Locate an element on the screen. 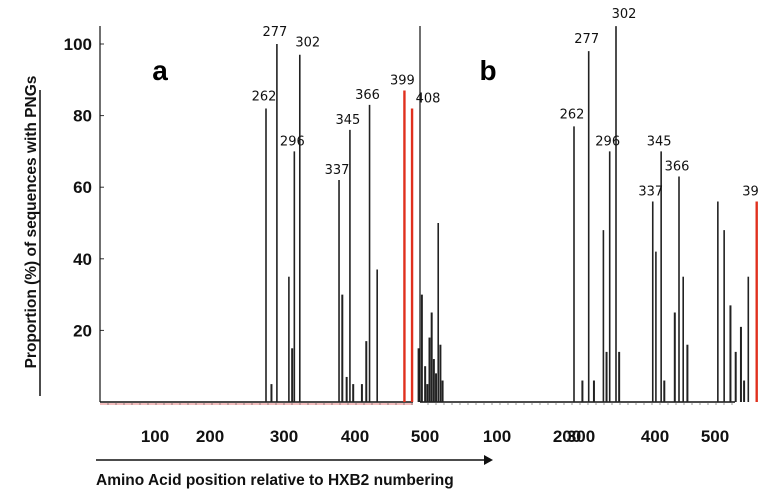 The height and width of the screenshot is (492, 758). peak-label: 408 is located at coordinates (428, 98).